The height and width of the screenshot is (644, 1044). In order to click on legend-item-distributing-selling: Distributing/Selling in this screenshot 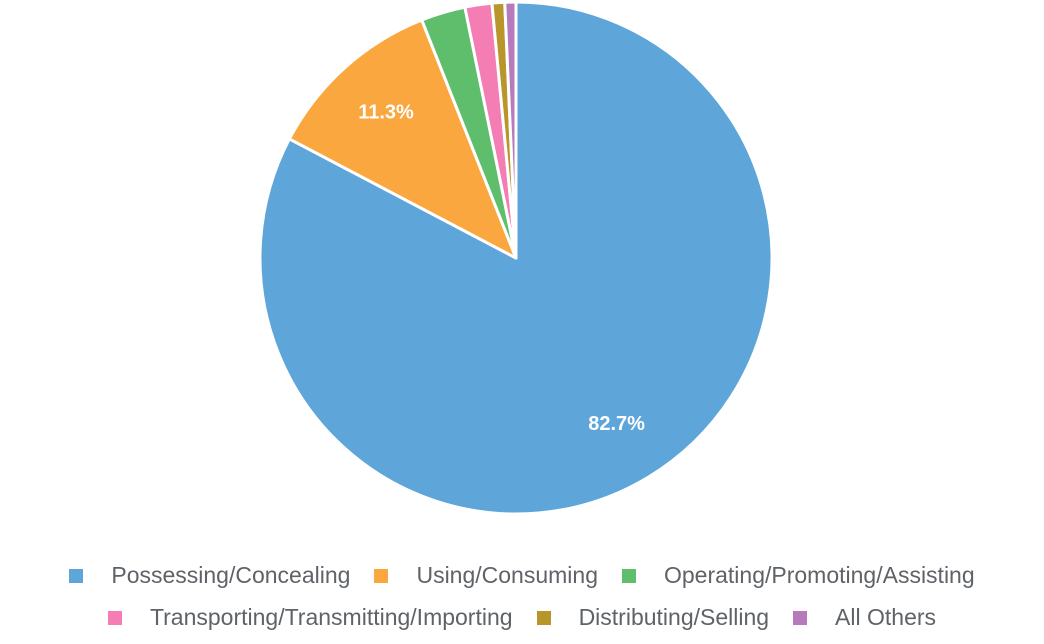, I will do `click(653, 617)`.